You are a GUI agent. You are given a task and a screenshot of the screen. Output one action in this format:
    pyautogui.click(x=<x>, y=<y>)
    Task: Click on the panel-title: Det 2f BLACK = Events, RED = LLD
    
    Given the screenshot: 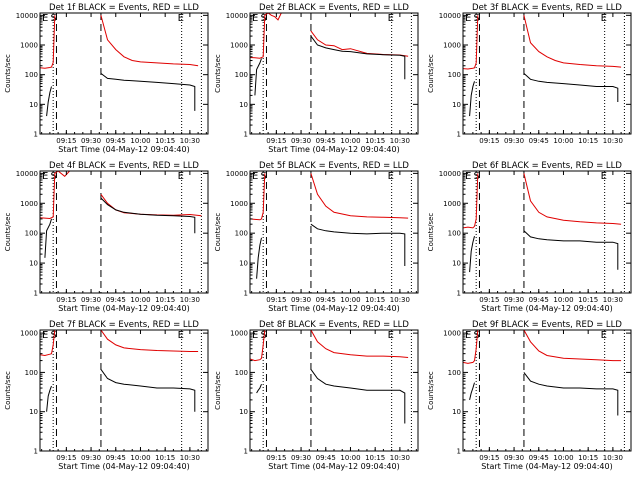 What is the action you would take?
    pyautogui.click(x=334, y=8)
    